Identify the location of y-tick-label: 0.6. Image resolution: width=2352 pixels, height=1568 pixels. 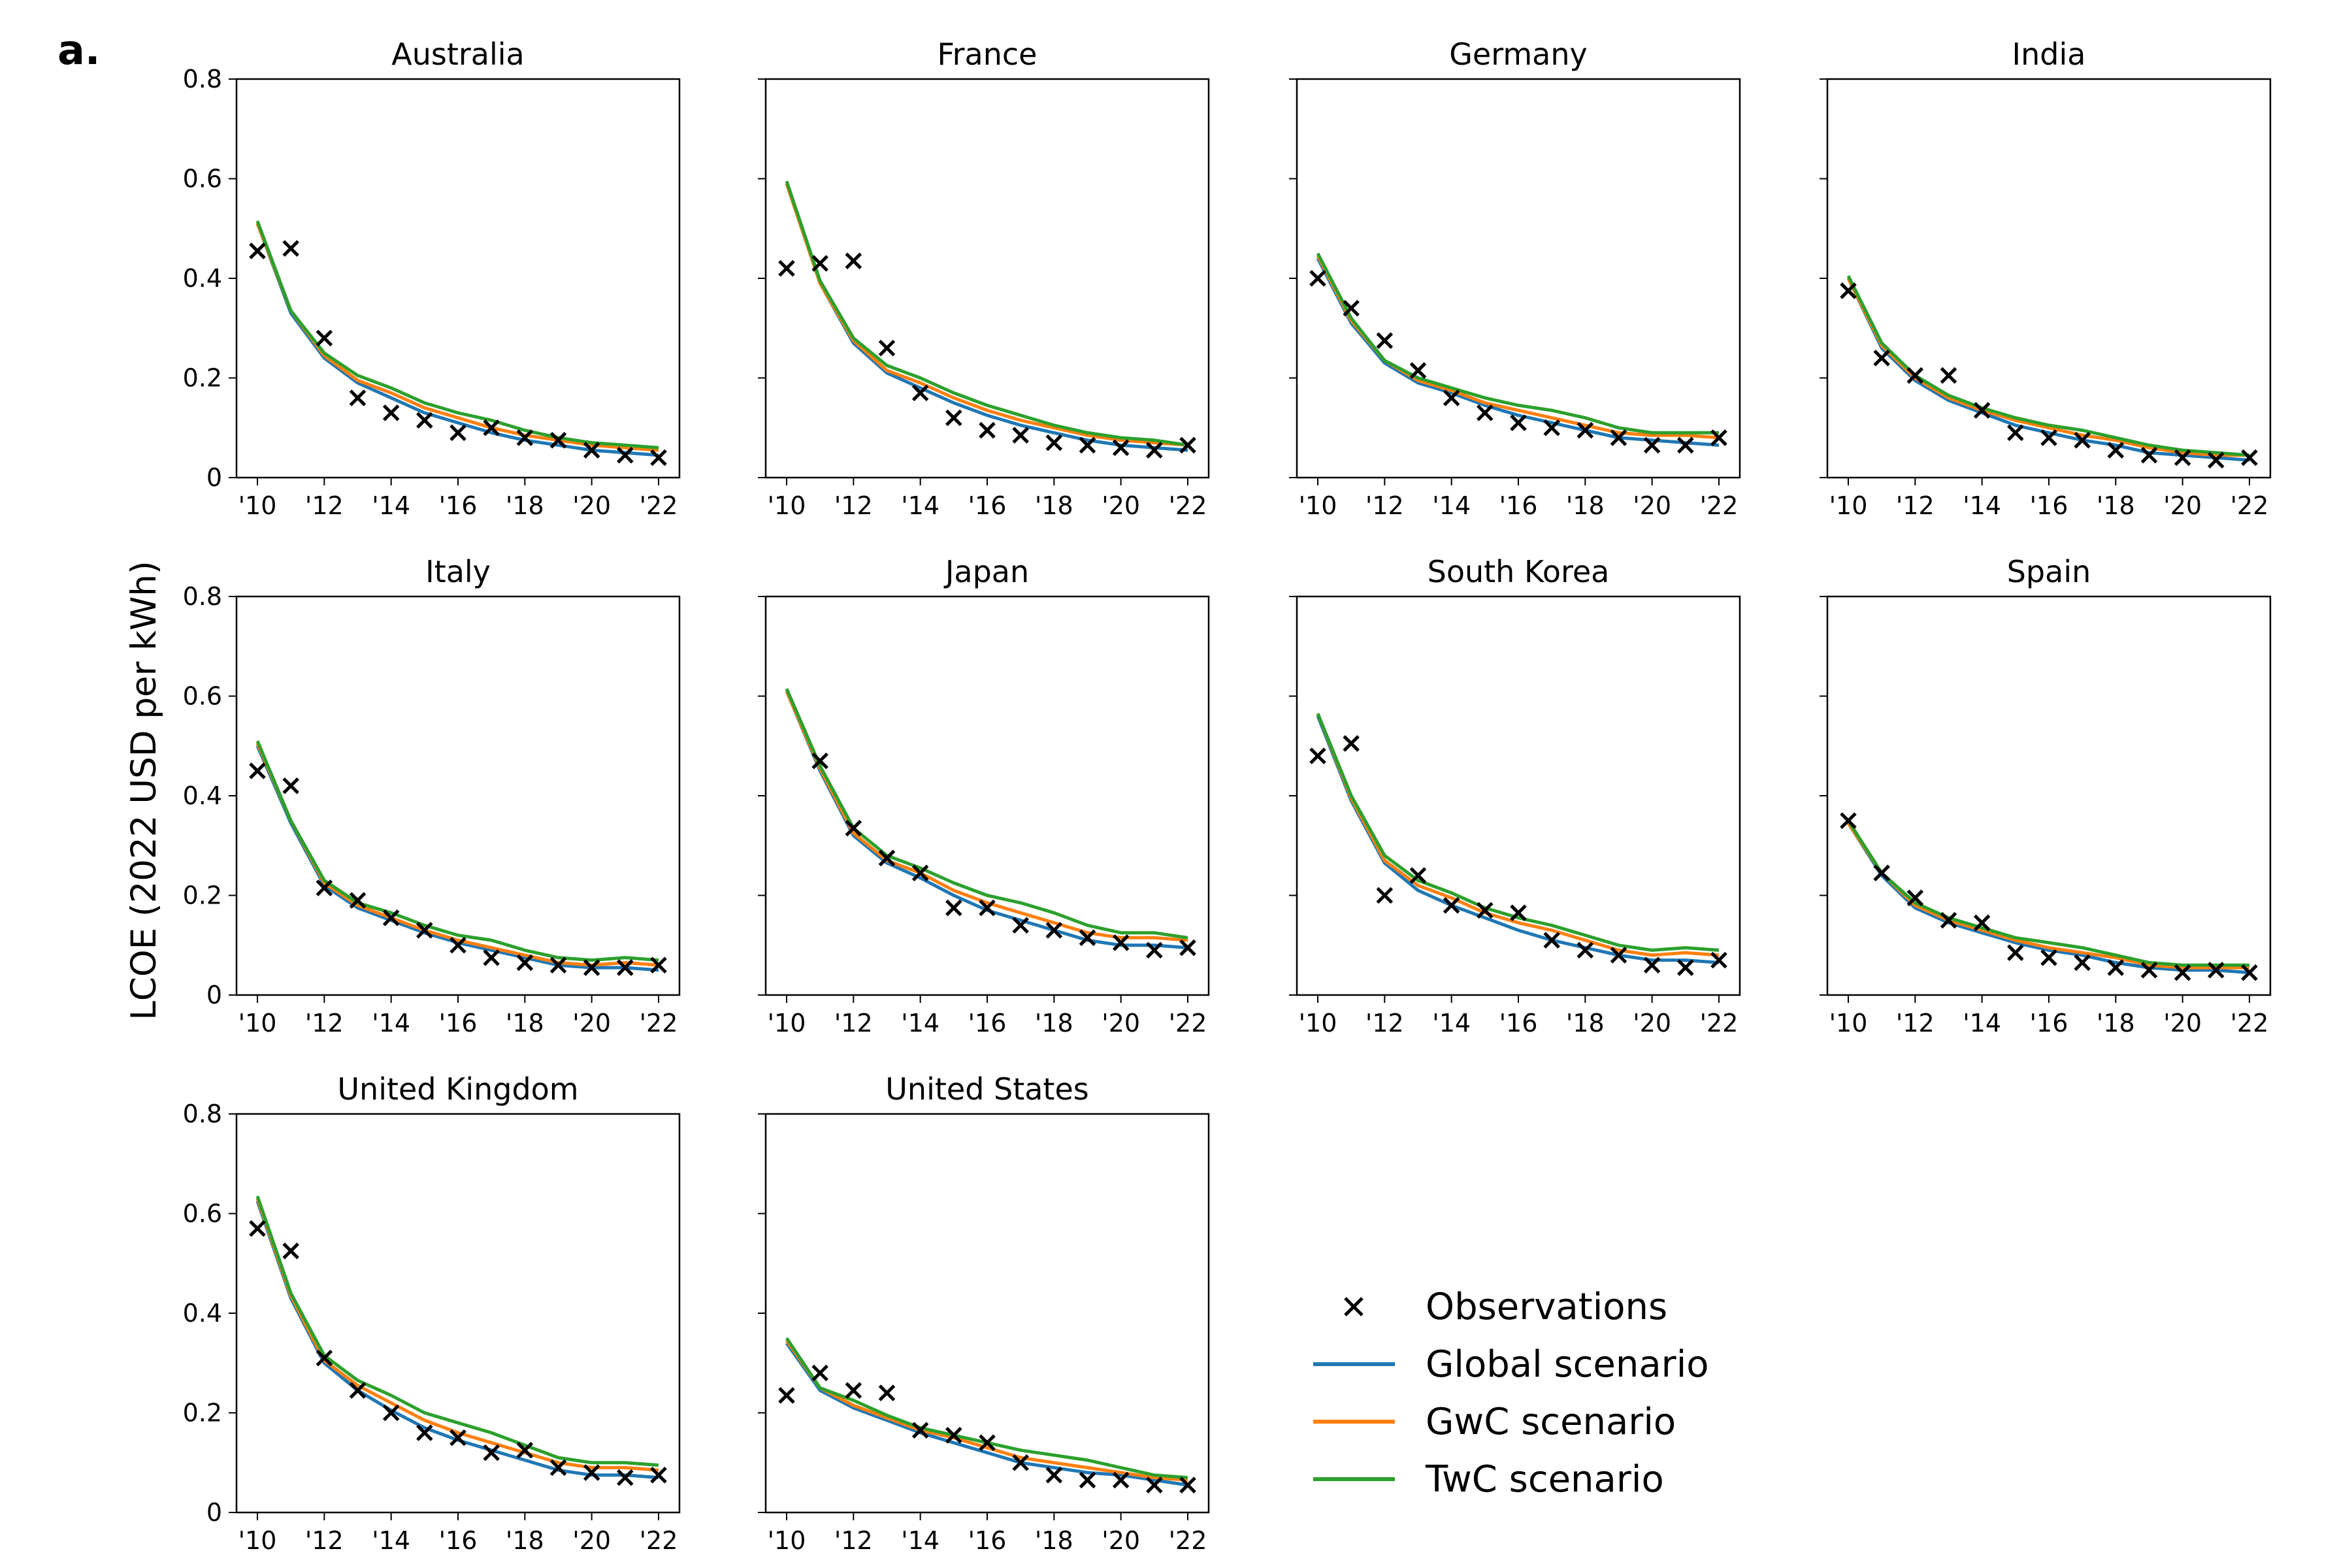
(202, 696).